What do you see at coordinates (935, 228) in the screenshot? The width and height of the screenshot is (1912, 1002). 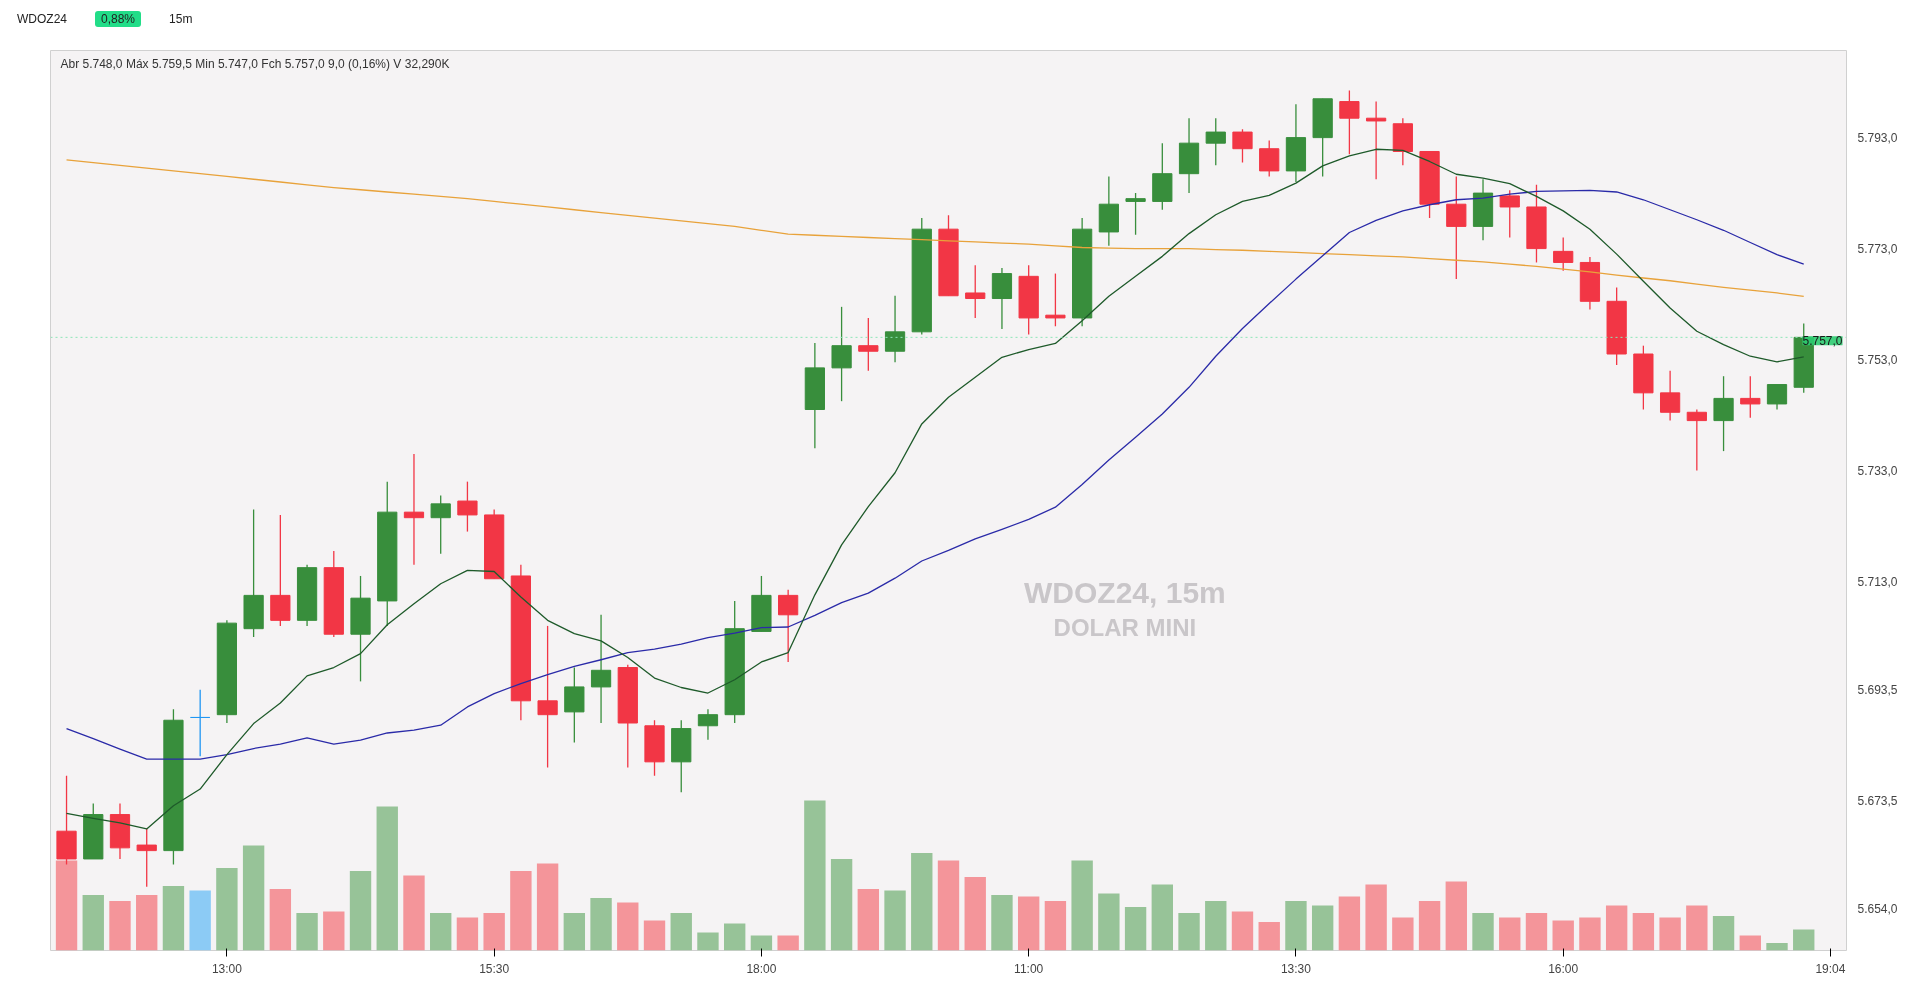 I see `line-series` at bounding box center [935, 228].